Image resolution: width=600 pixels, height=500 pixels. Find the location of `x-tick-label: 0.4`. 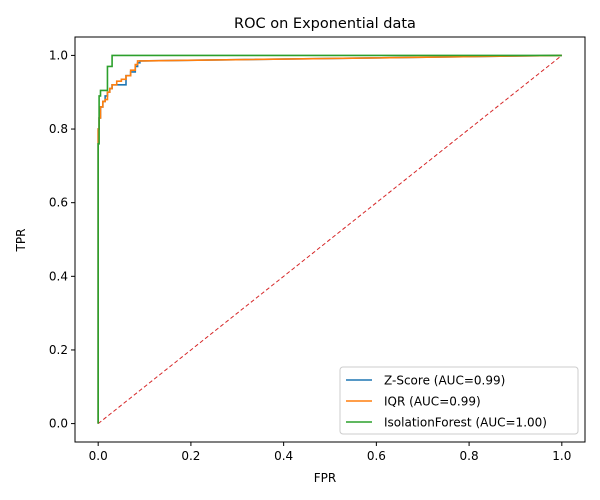

x-tick-label: 0.4 is located at coordinates (283, 456).